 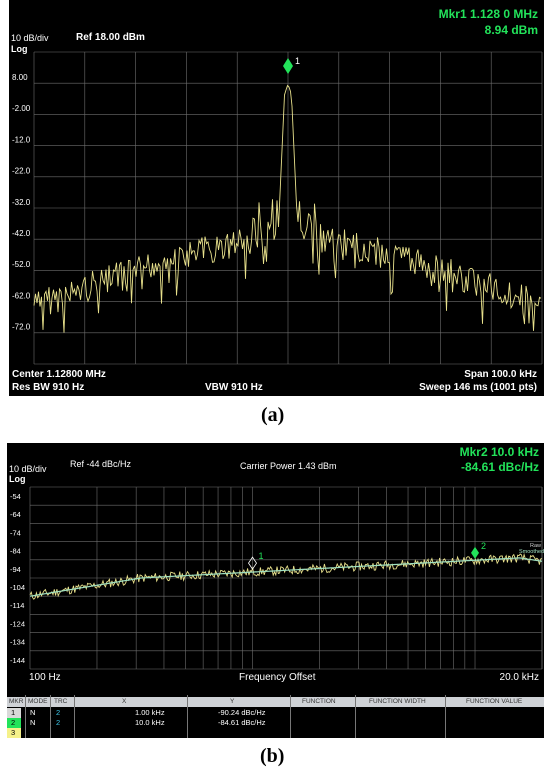 What do you see at coordinates (519, 677) in the screenshot?
I see `x-axis-stop-label: 20.0 kHz` at bounding box center [519, 677].